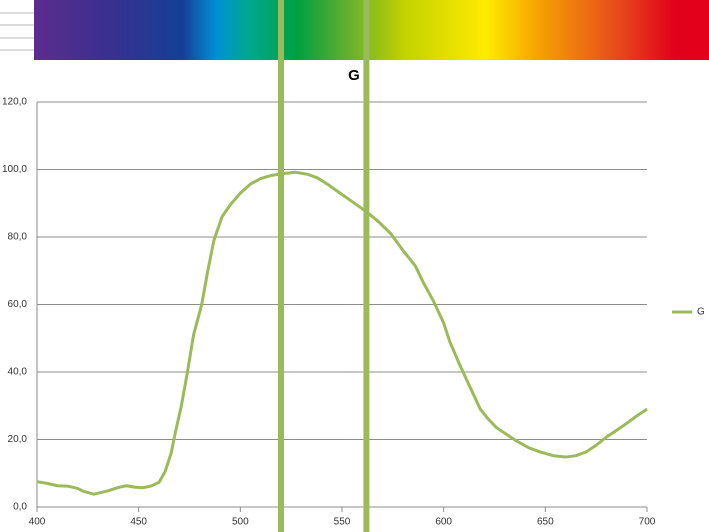  Describe the element at coordinates (647, 522) in the screenshot. I see `x-tick-label: 700` at that location.